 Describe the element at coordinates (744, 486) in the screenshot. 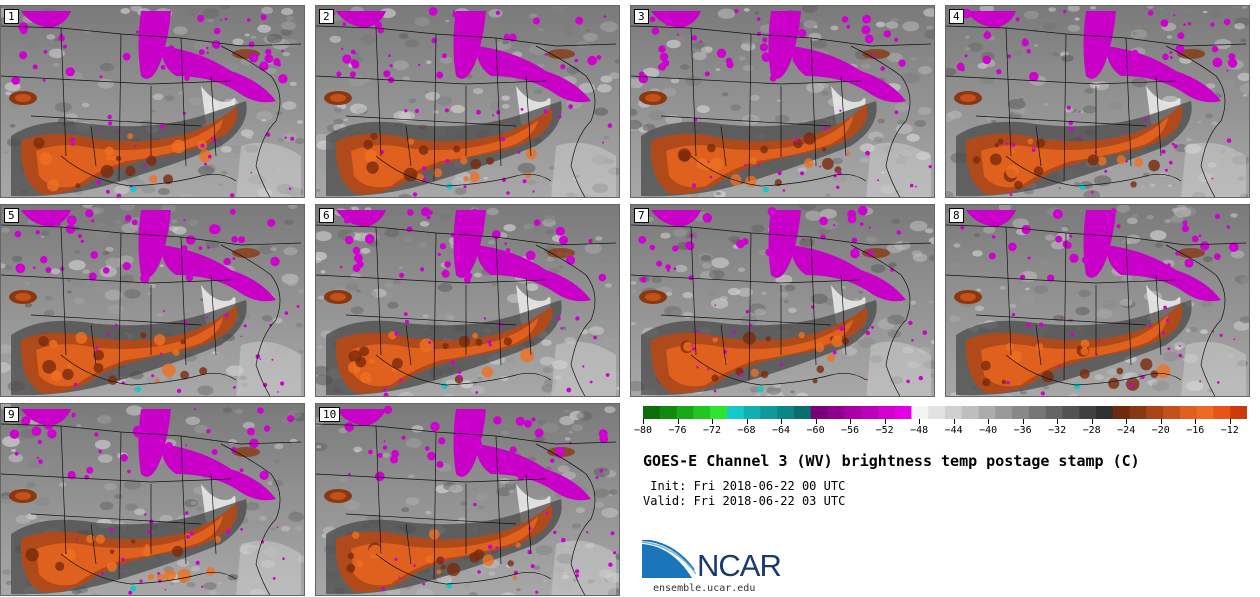

I see `init-time: Init: Fri 2018-06-22 00 UTC` at that location.